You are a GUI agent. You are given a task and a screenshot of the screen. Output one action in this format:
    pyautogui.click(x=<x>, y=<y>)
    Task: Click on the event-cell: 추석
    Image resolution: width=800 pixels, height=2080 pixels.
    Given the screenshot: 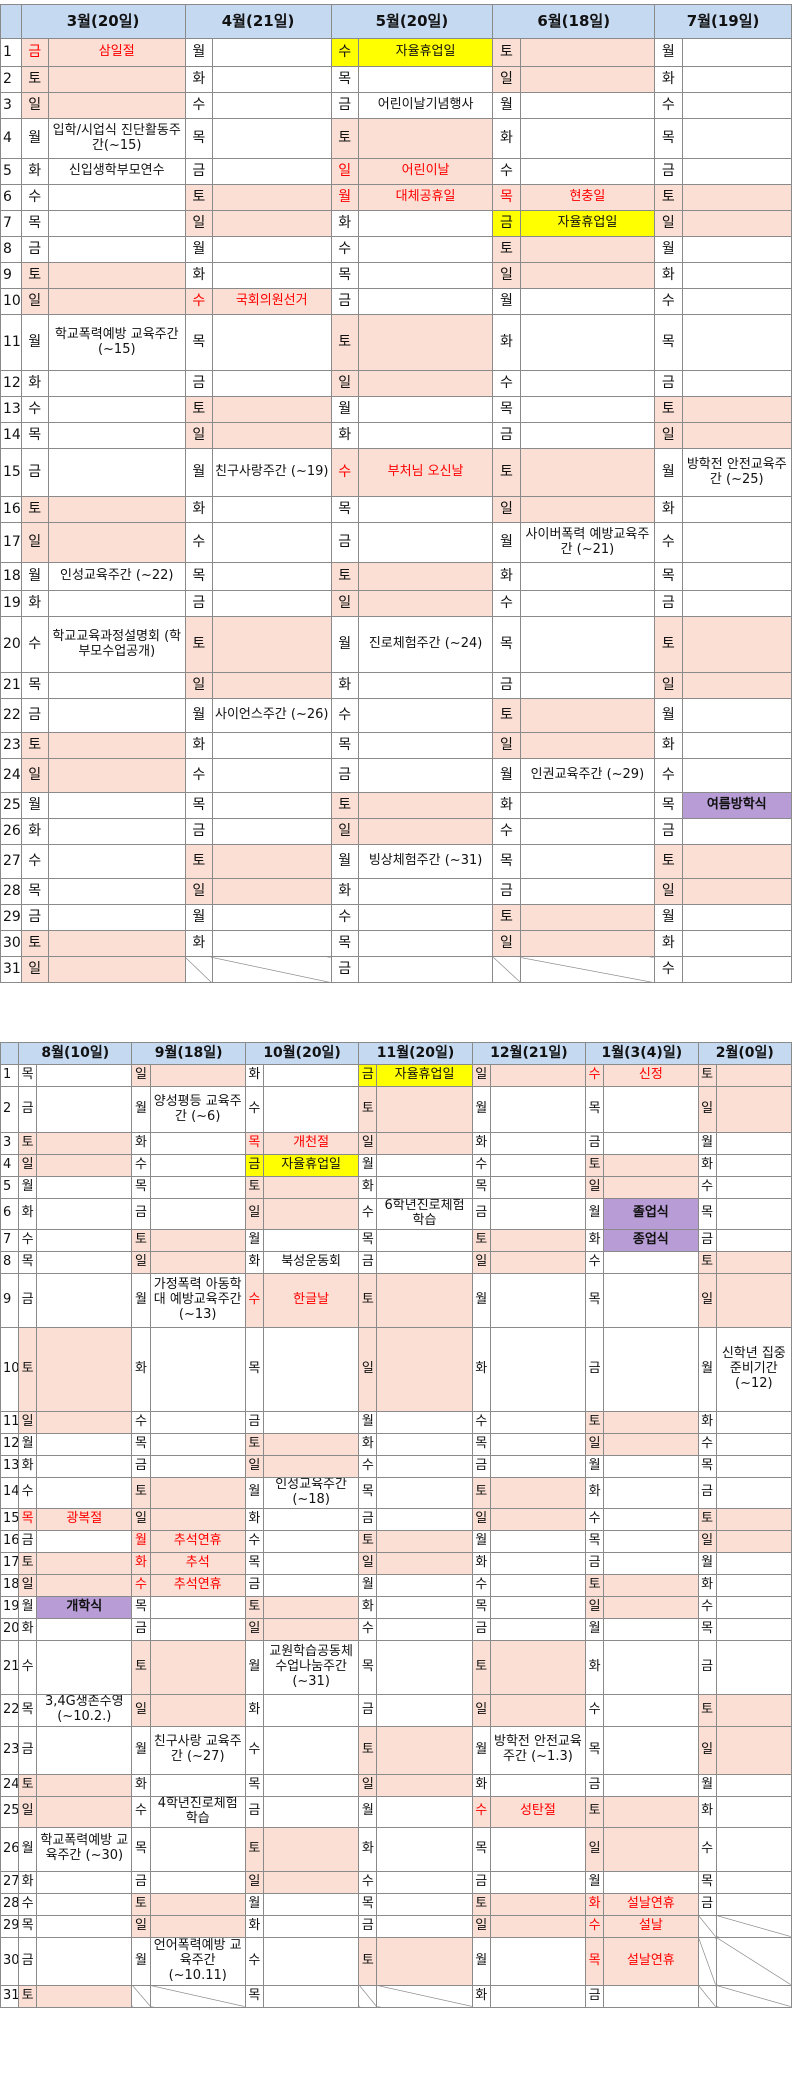 What is the action you would take?
    pyautogui.click(x=197, y=1563)
    